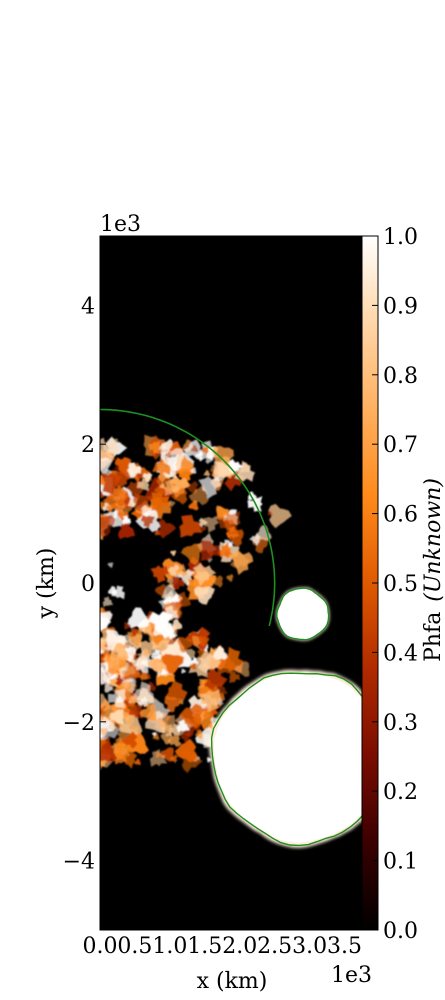 The height and width of the screenshot is (1000, 445). I want to click on x-tick-label: 2.0, so click(239, 946).